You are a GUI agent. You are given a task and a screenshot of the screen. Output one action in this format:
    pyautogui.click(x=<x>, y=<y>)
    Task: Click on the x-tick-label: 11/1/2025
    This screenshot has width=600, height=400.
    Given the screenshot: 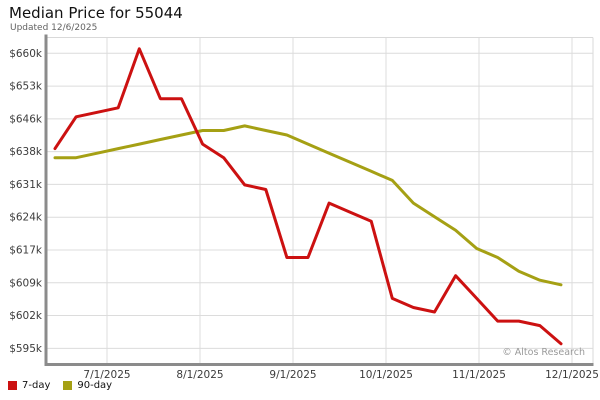 What is the action you would take?
    pyautogui.click(x=479, y=375)
    